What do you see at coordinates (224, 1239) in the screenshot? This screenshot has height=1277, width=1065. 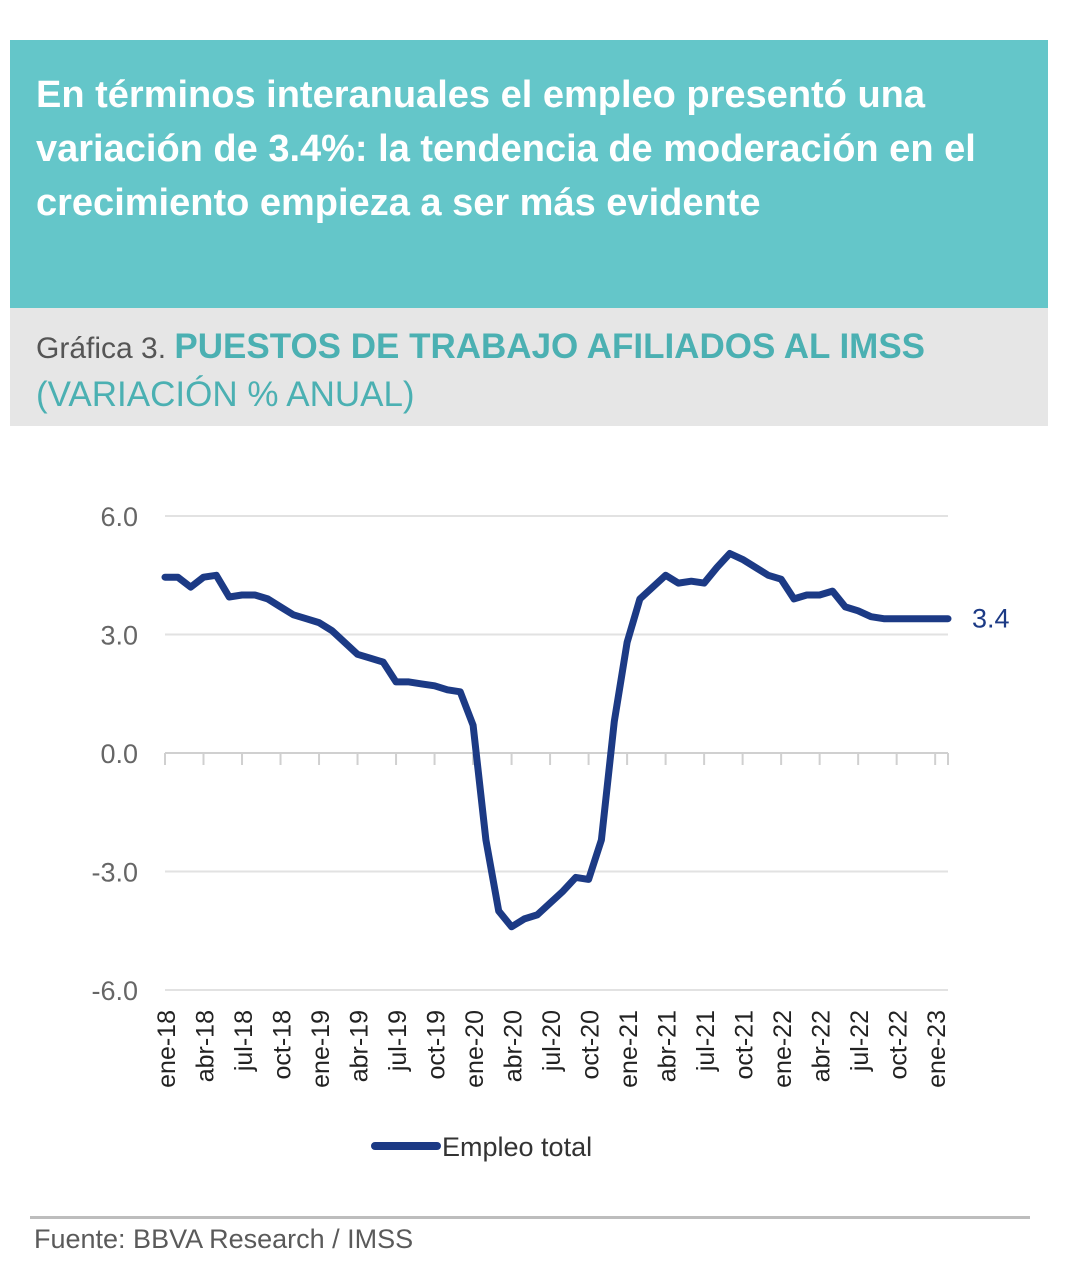 I see `source-note: Fuente: BBVA Research / IMSS` at bounding box center [224, 1239].